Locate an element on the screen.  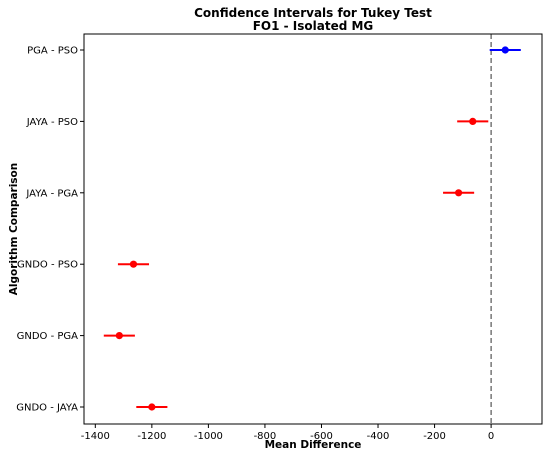
x-tick-label-7: 0 is located at coordinates (491, 436).